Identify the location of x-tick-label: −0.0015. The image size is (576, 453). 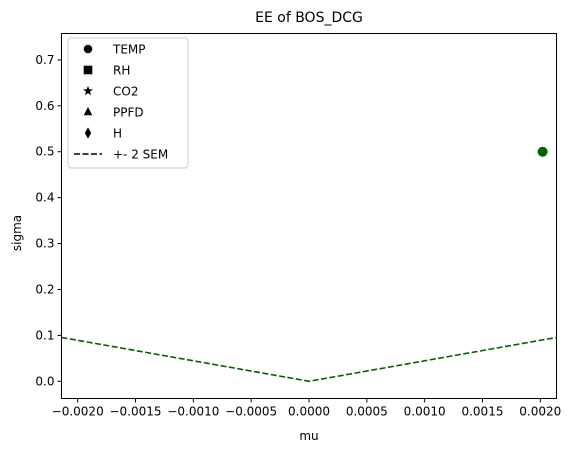
(135, 412).